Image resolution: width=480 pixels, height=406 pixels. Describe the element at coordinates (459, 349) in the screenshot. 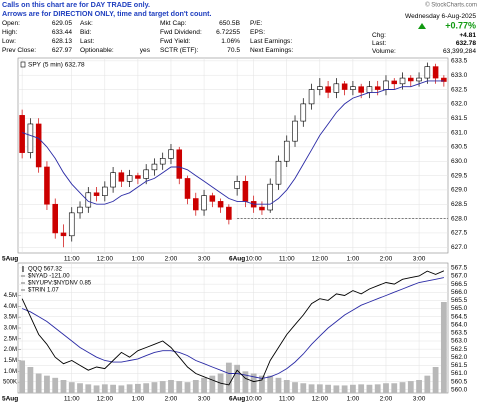

I see `y-tick-label: 562.5` at that location.